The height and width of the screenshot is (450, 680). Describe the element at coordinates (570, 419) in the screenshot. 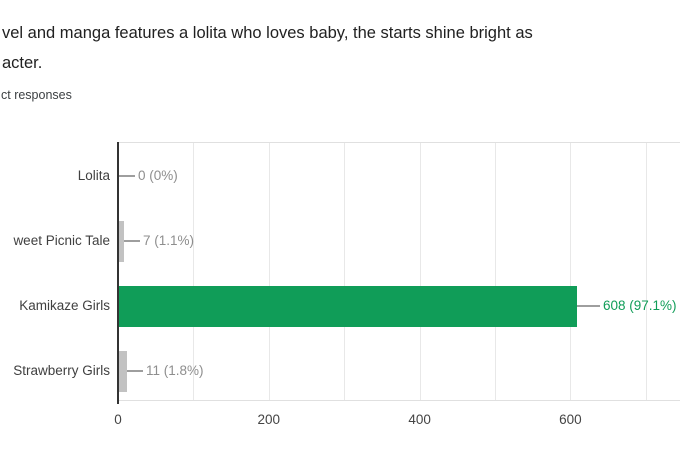

I see `x-tick-label: 600` at that location.